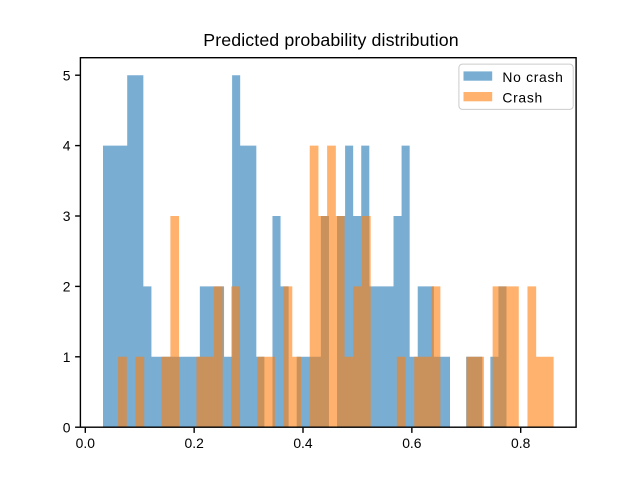  Describe the element at coordinates (67, 146) in the screenshot. I see `svg-text: 4` at that location.